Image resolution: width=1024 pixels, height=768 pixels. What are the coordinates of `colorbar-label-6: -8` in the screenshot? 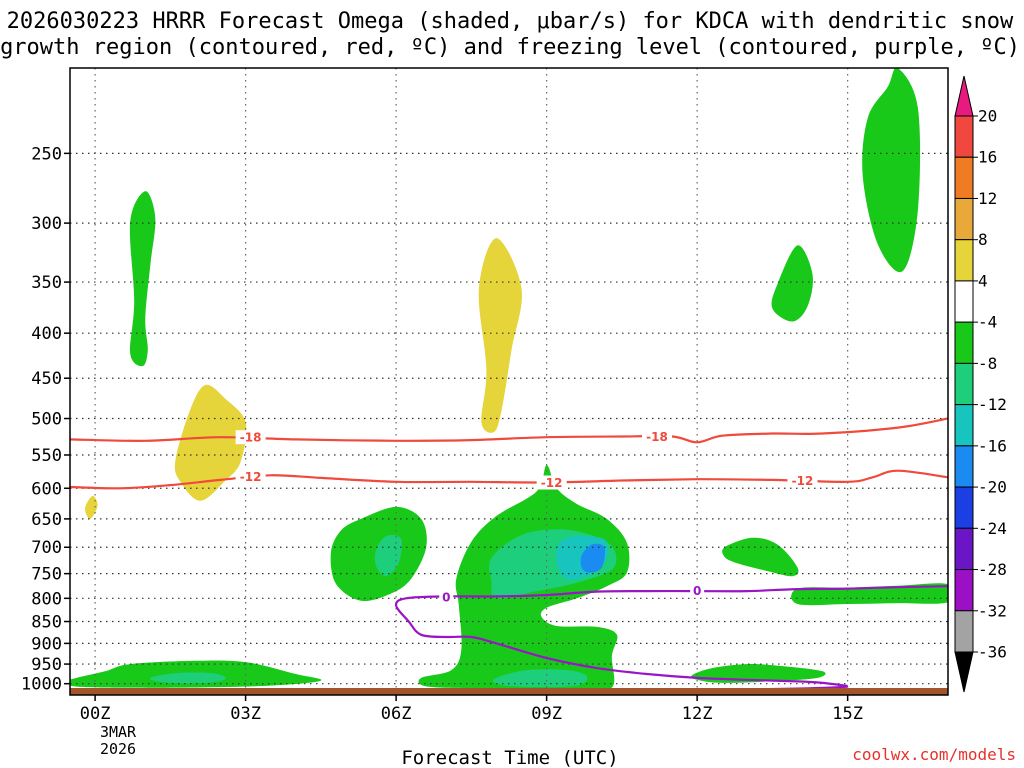 It's located at (987, 363).